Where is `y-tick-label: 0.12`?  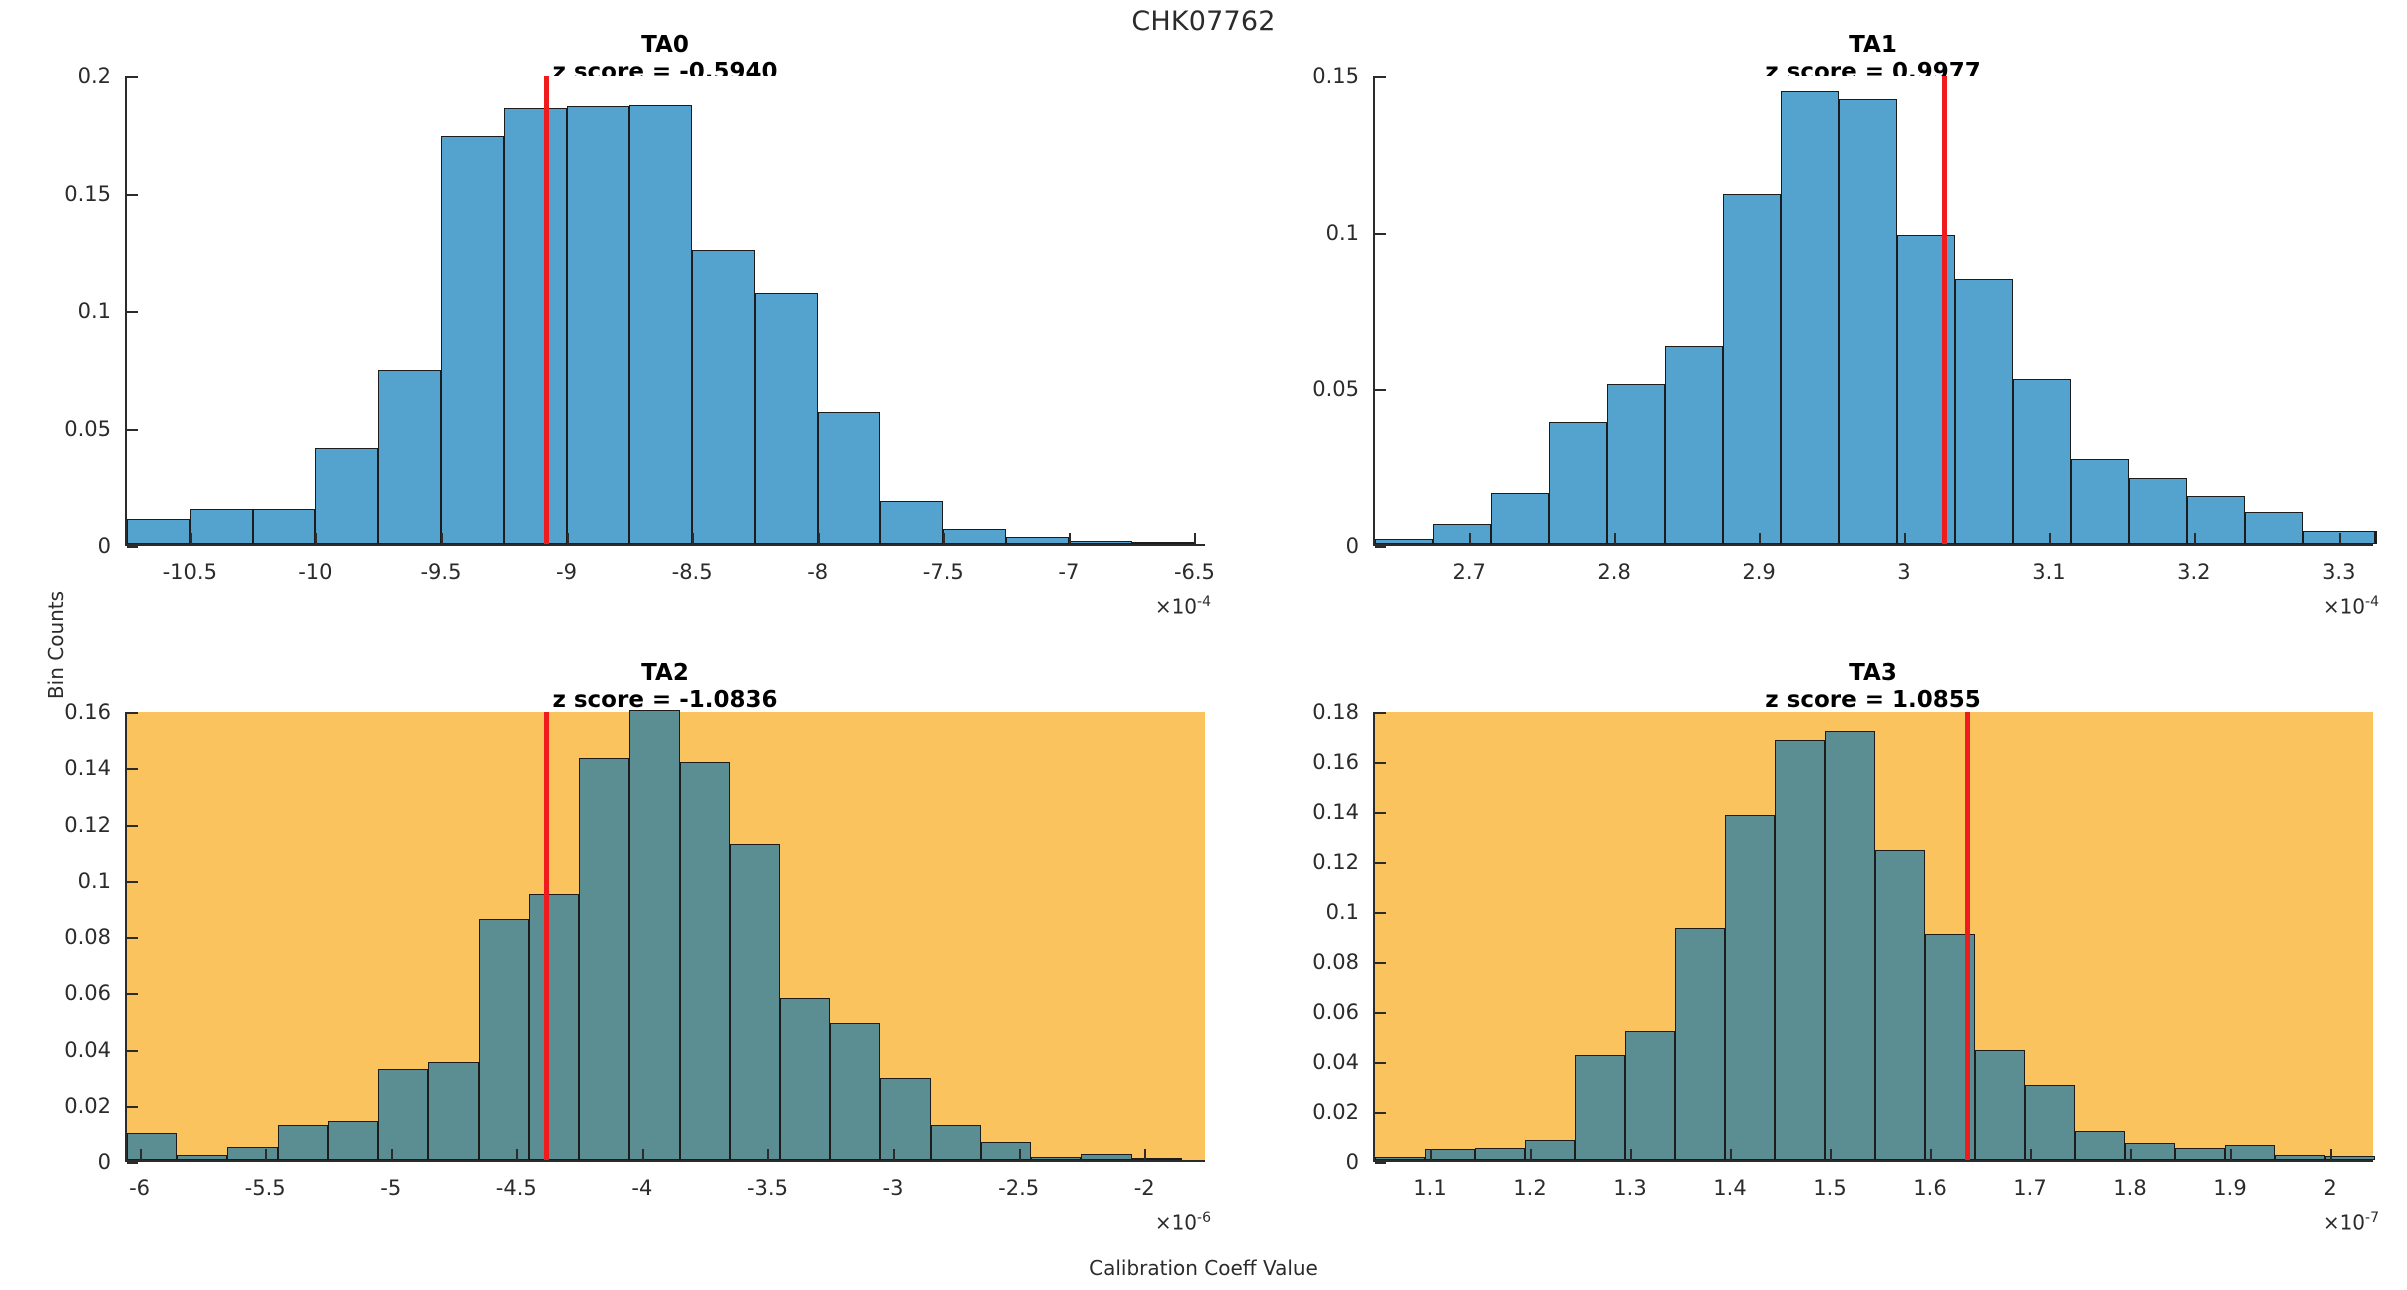
y-tick-label: 0.12 is located at coordinates (1335, 862).